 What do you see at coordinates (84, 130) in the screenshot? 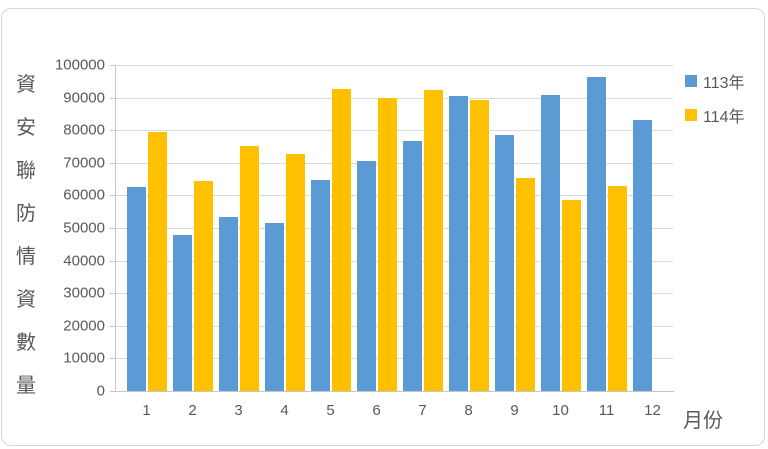
I see `y-tick-label: 80000` at bounding box center [84, 130].